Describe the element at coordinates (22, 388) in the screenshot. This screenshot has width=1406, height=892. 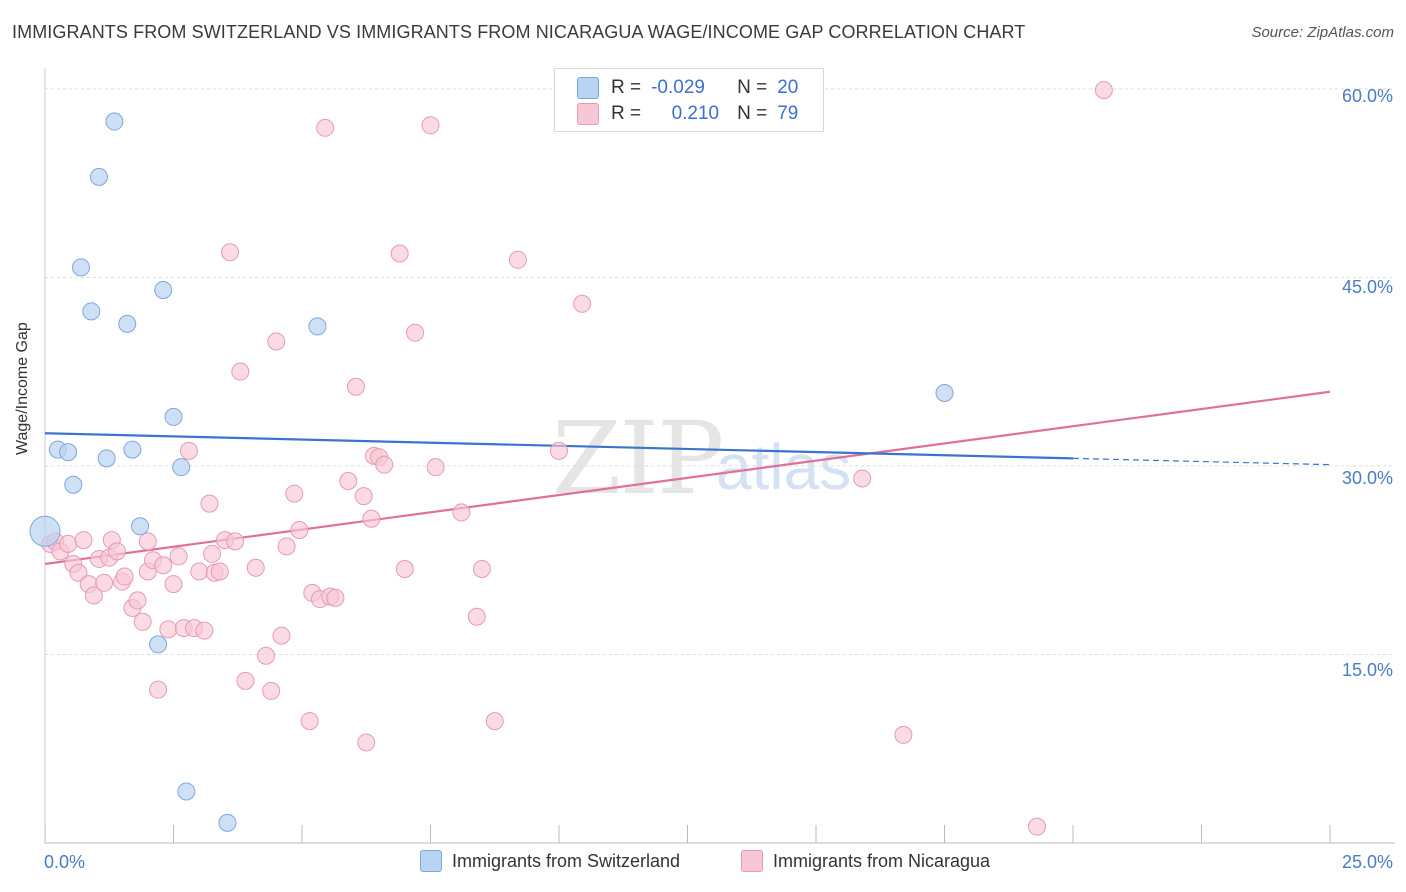
I see `y-axis-label: Wage/Income Gap` at that location.